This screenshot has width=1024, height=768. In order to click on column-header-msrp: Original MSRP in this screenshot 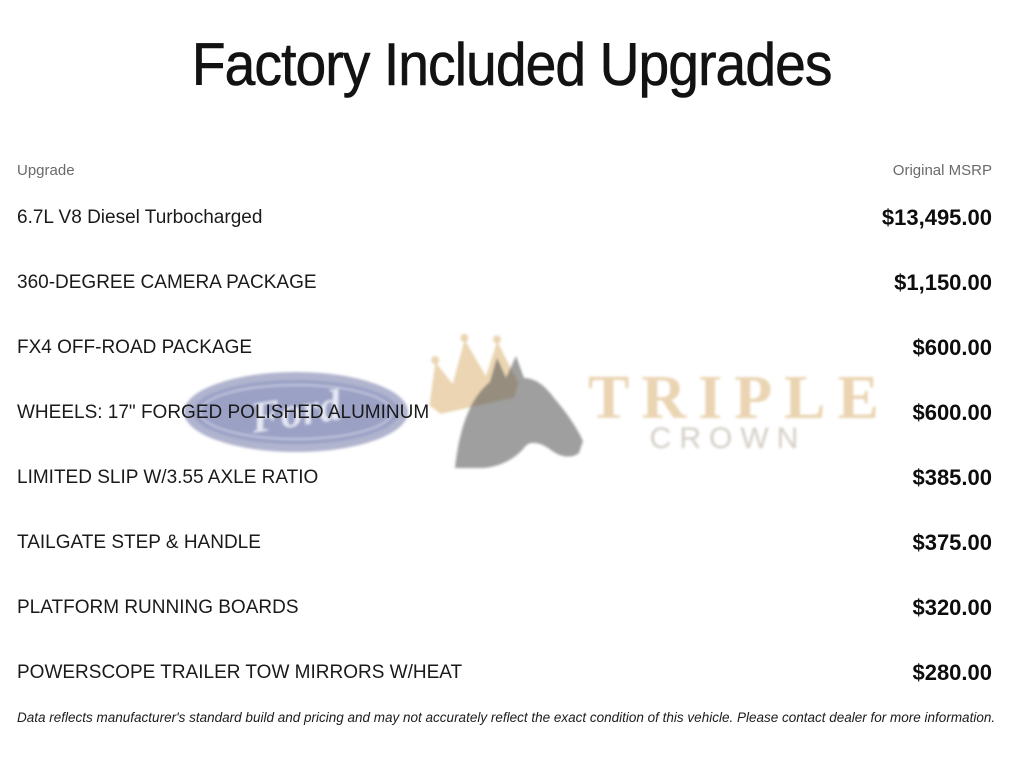, I will do `click(942, 170)`.